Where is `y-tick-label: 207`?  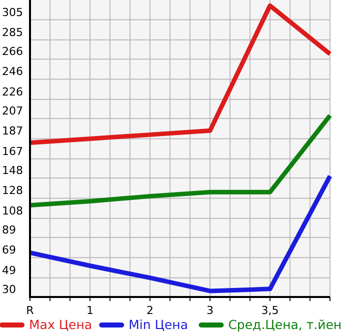 y-tick-label: 207 is located at coordinates (12, 111).